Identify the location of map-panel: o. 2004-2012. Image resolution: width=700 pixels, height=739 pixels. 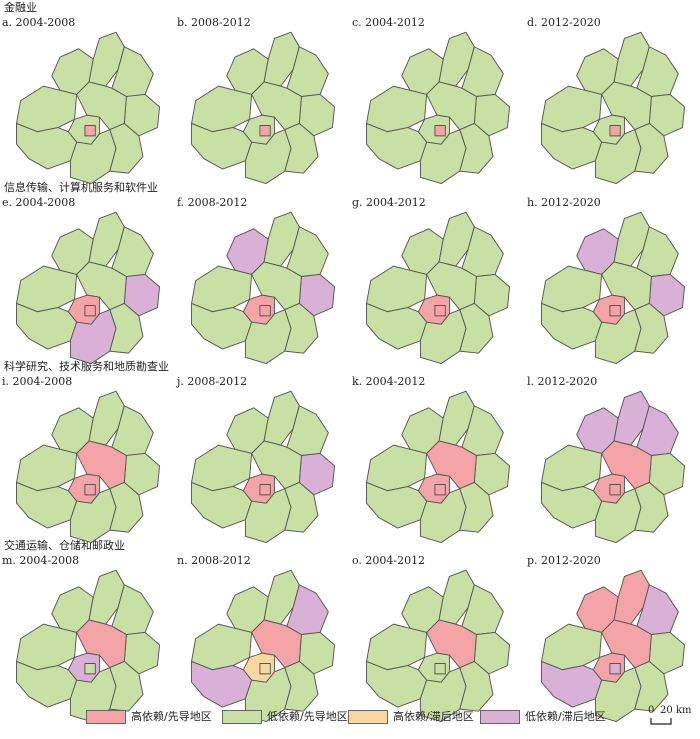
(438, 643).